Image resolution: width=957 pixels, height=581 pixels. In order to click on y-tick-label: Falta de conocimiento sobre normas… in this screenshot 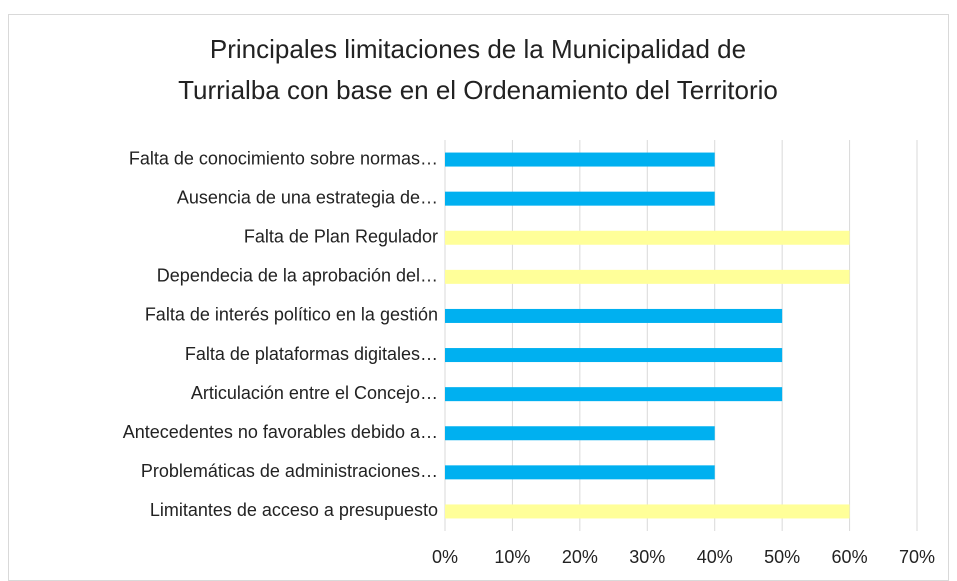, I will do `click(283, 158)`.